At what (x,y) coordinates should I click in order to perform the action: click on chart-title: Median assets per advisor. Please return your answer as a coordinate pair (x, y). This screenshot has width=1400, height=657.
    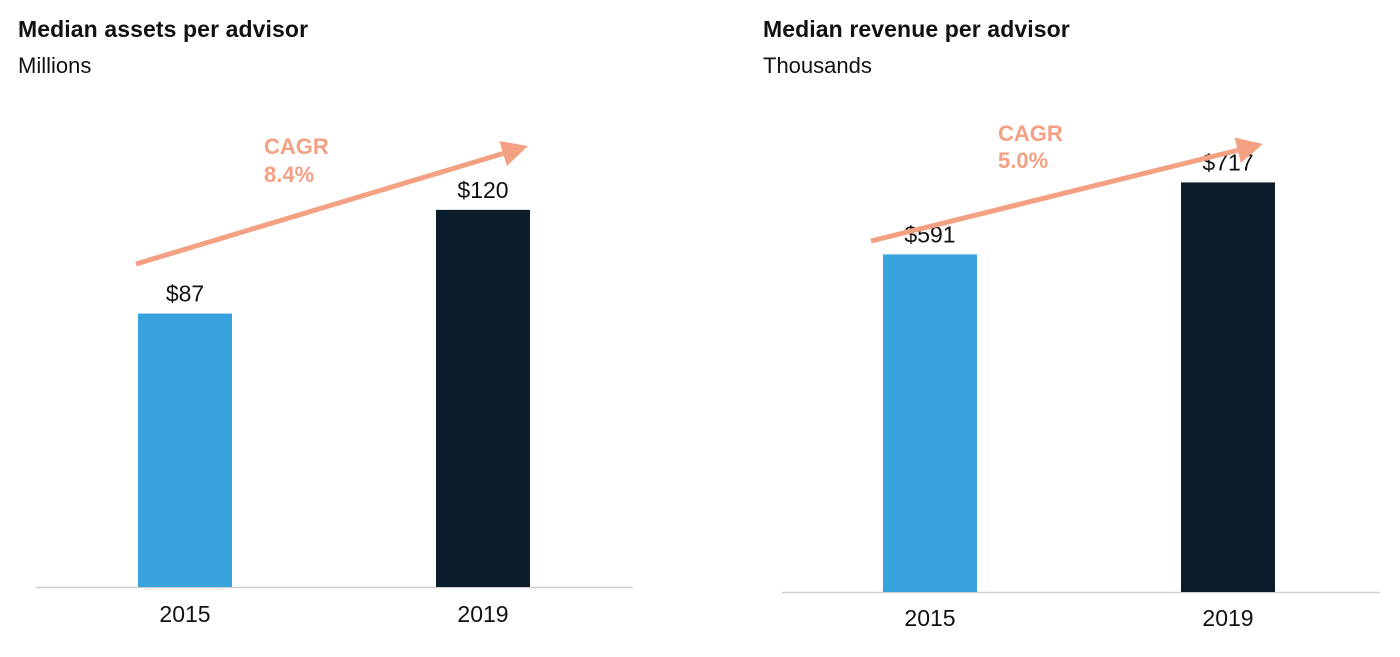
    Looking at the image, I should click on (163, 29).